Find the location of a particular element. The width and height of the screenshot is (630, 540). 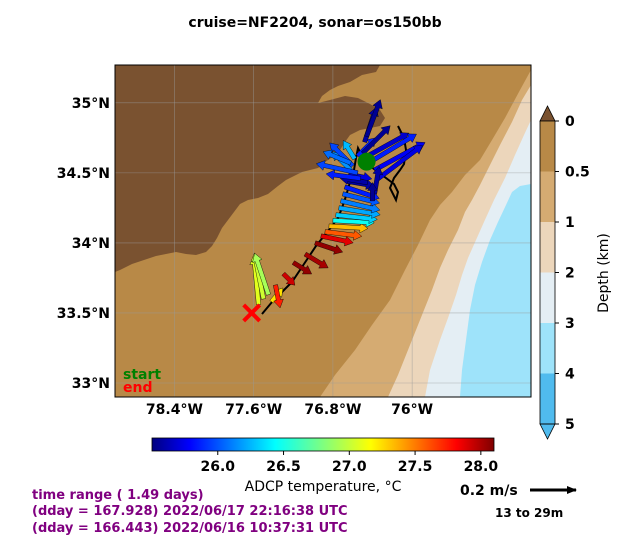

start-marker is located at coordinates (366, 161).